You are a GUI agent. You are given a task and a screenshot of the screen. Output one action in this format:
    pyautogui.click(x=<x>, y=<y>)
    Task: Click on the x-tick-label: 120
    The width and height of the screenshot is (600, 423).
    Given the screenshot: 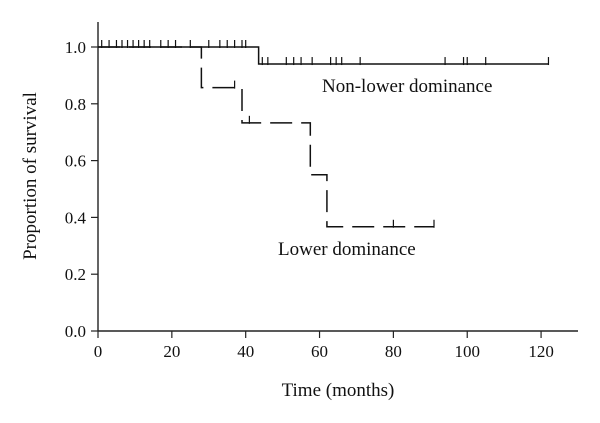 What is the action you would take?
    pyautogui.click(x=541, y=351)
    